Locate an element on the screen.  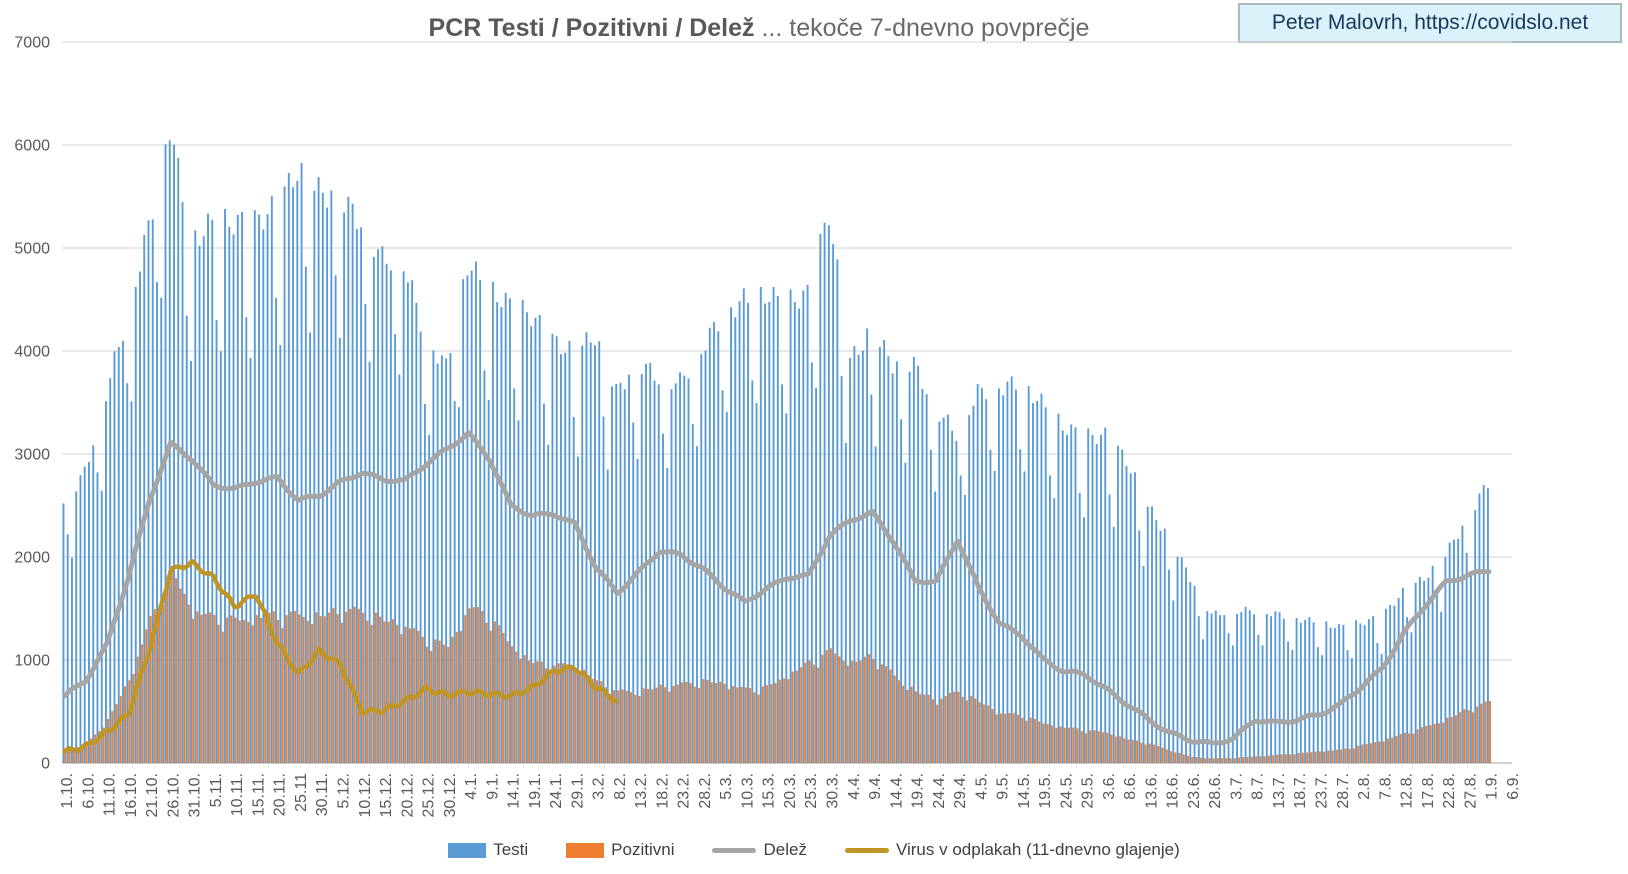
x-axis-tick-label: 4.1. is located at coordinates (471, 786).